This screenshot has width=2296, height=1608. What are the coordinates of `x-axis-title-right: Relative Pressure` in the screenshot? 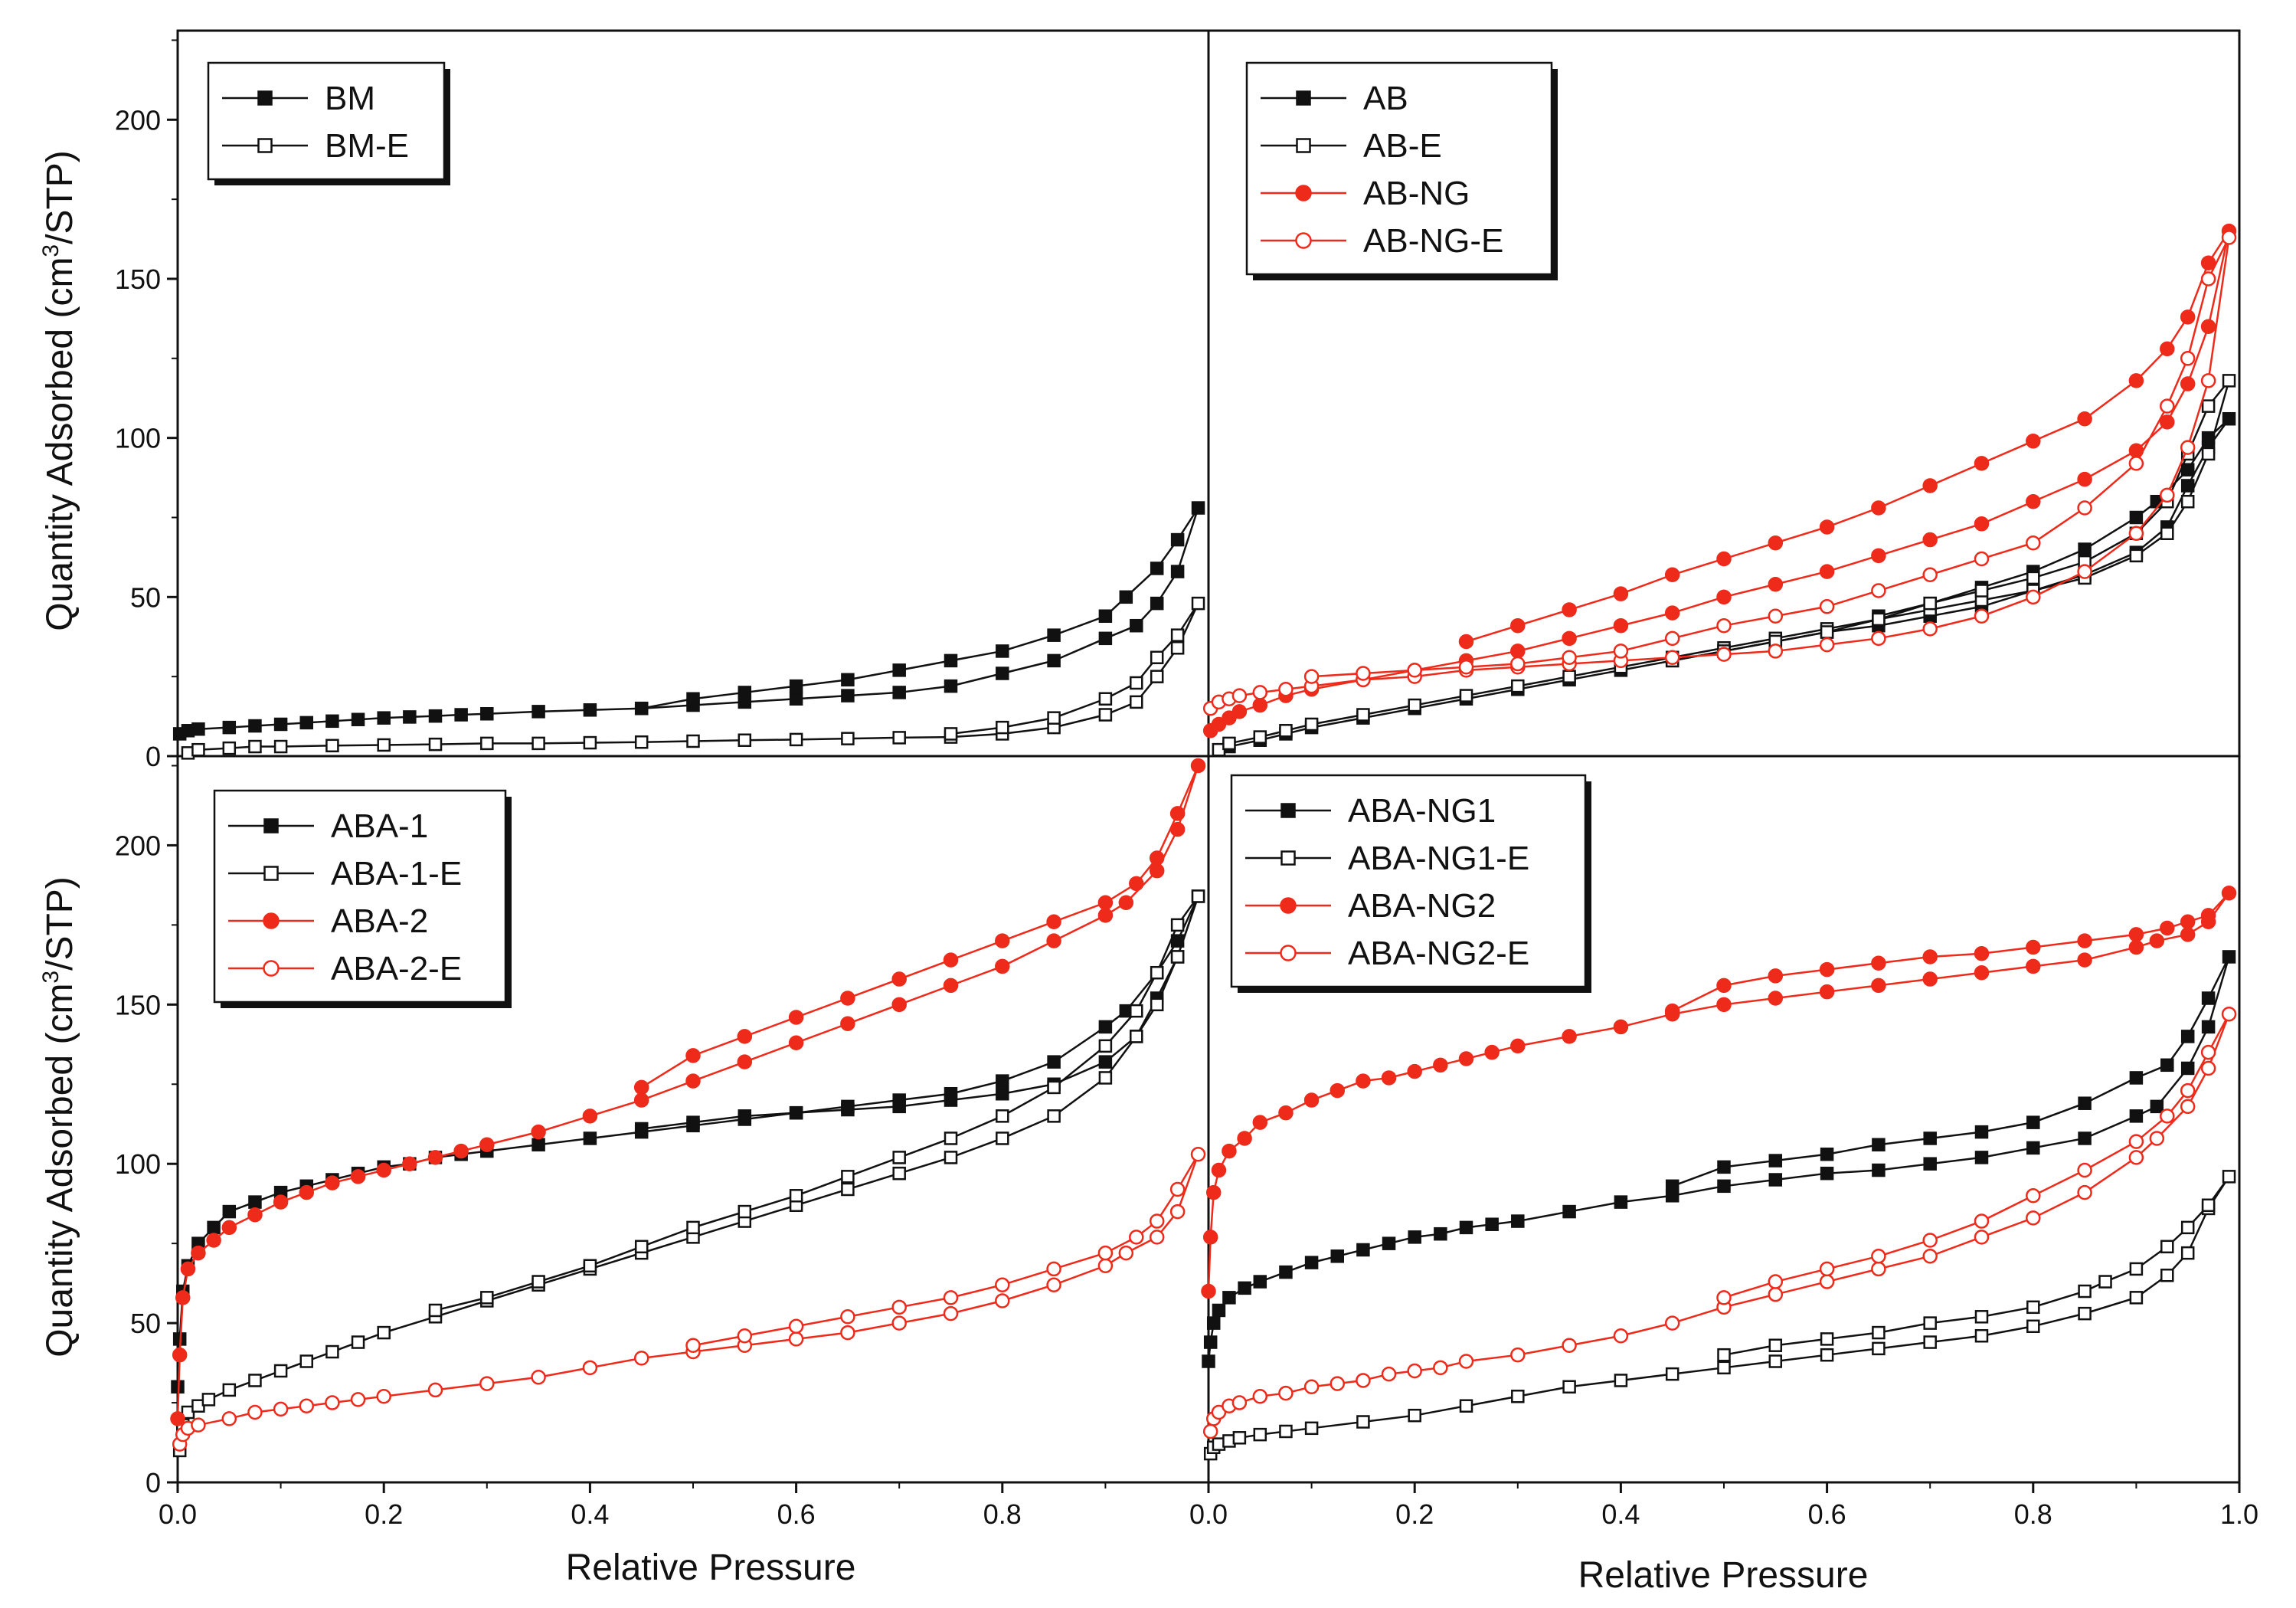 It's located at (1723, 1576).